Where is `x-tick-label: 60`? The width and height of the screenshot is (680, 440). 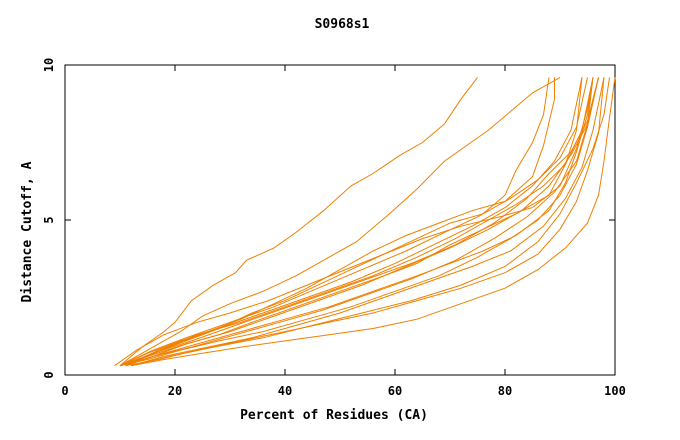
x-tick-label: 60 is located at coordinates (395, 391).